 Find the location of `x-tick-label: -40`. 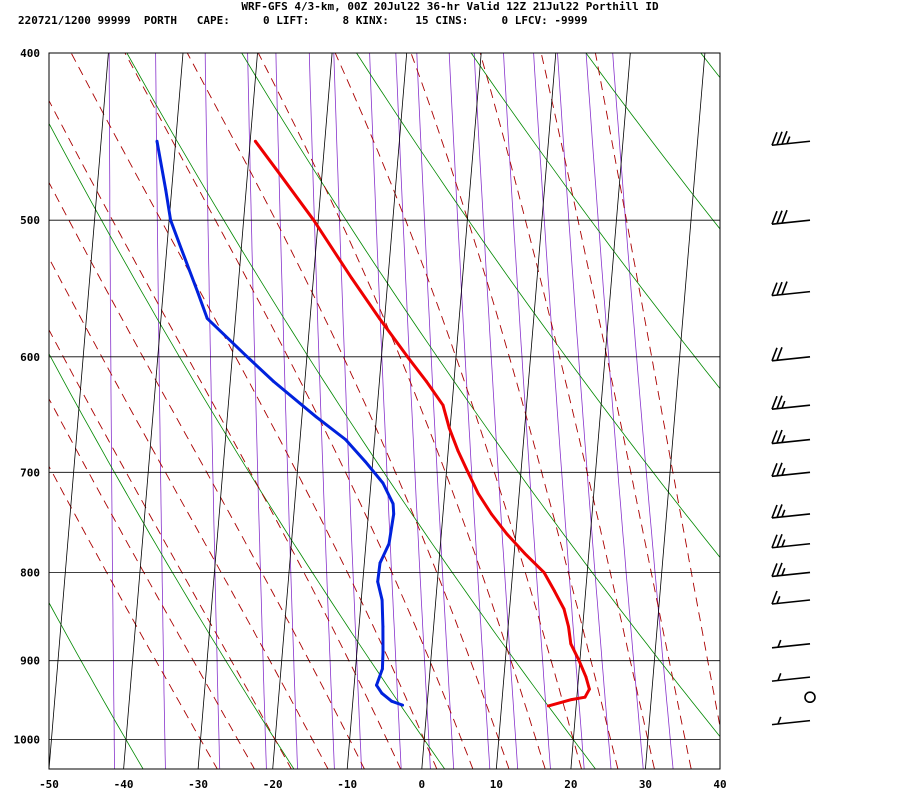

x-tick-label: -40 is located at coordinates (124, 784).